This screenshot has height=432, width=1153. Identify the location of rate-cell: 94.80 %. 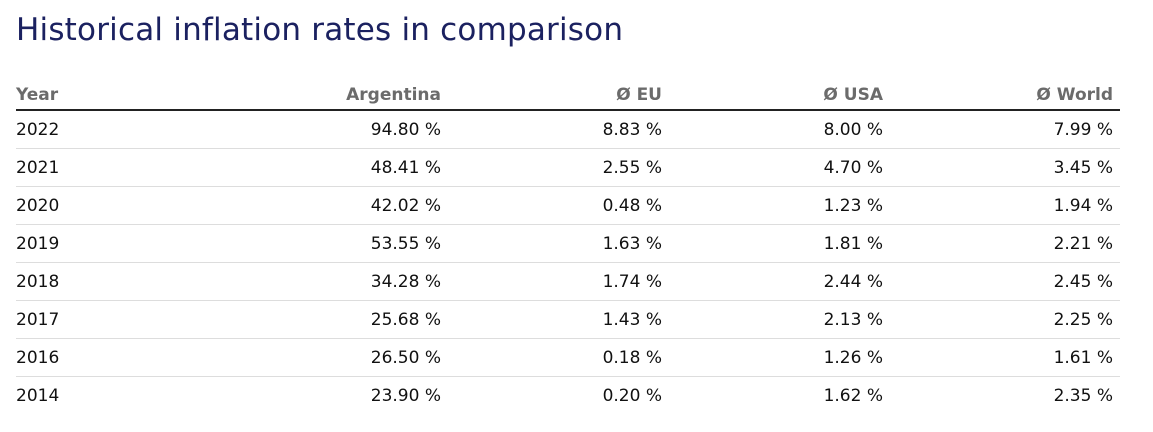
(328, 129).